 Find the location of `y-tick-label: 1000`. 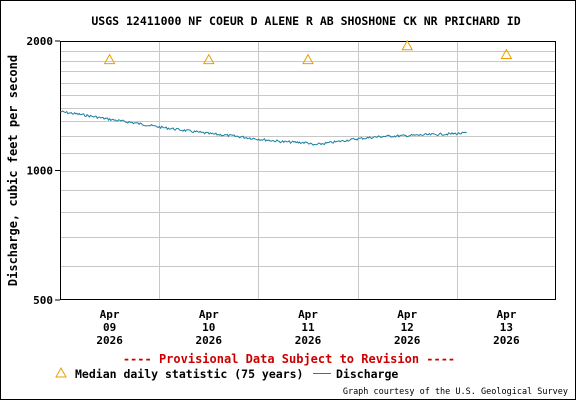

y-tick-label: 1000 is located at coordinates (40, 171).